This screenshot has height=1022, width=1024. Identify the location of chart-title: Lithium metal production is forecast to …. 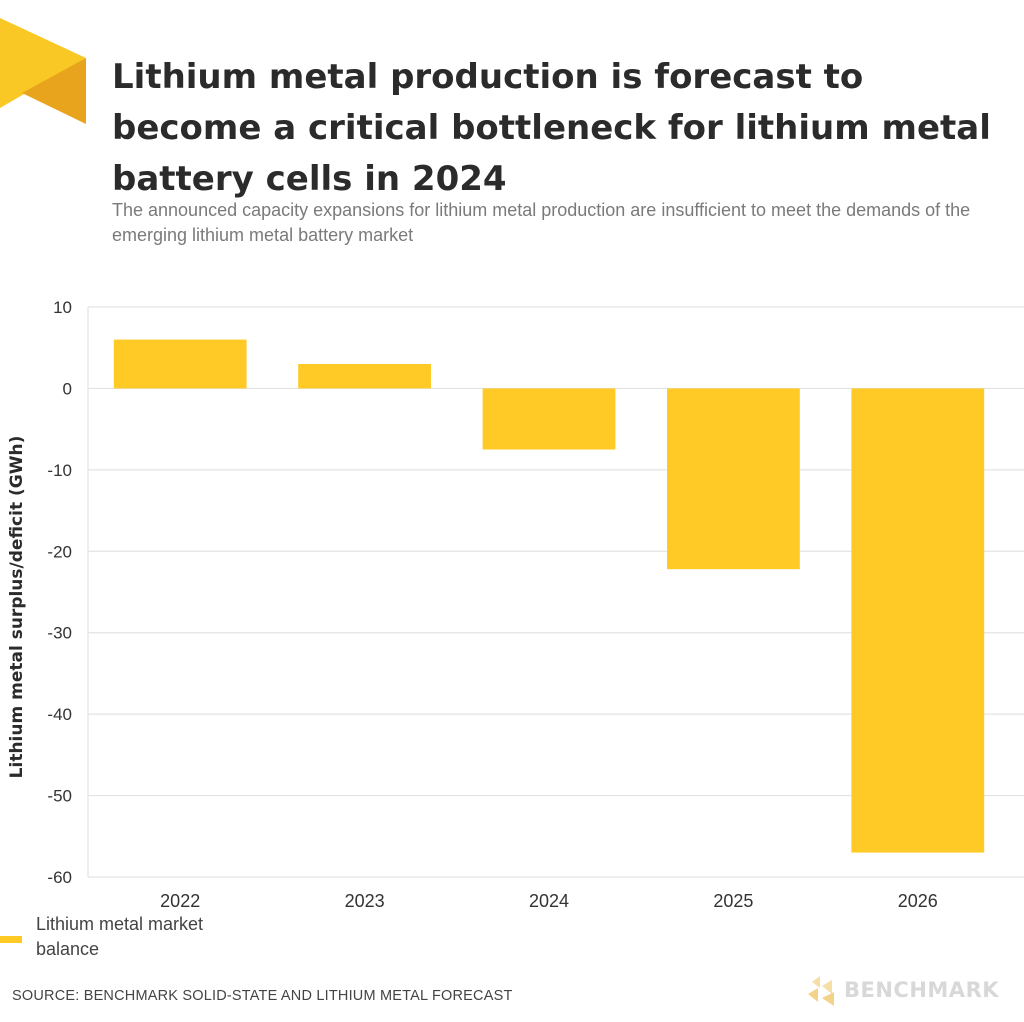
(551, 128).